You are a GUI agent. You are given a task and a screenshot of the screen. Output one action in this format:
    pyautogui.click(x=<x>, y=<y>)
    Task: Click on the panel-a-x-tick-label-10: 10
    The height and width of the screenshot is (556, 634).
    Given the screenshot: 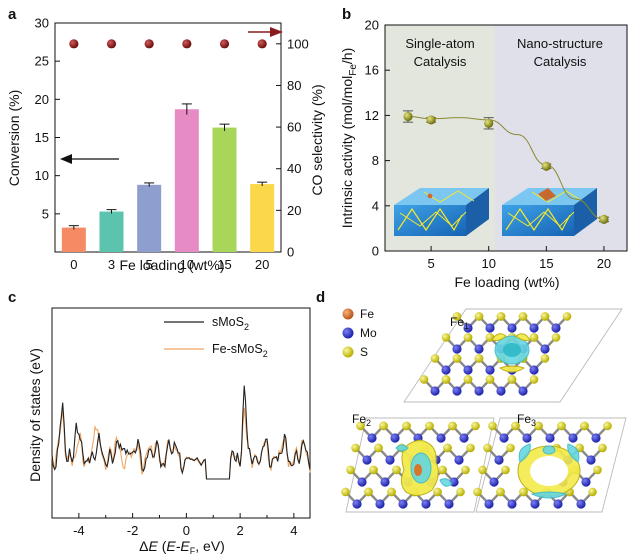 What is the action you would take?
    pyautogui.click(x=187, y=264)
    